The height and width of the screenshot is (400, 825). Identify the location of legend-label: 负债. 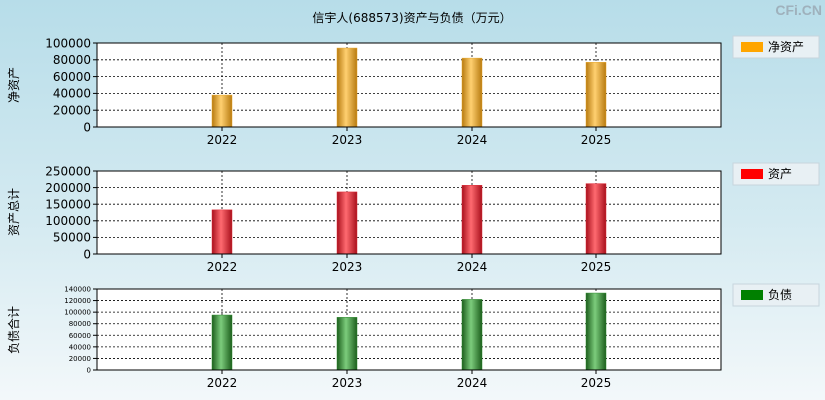
(780, 295).